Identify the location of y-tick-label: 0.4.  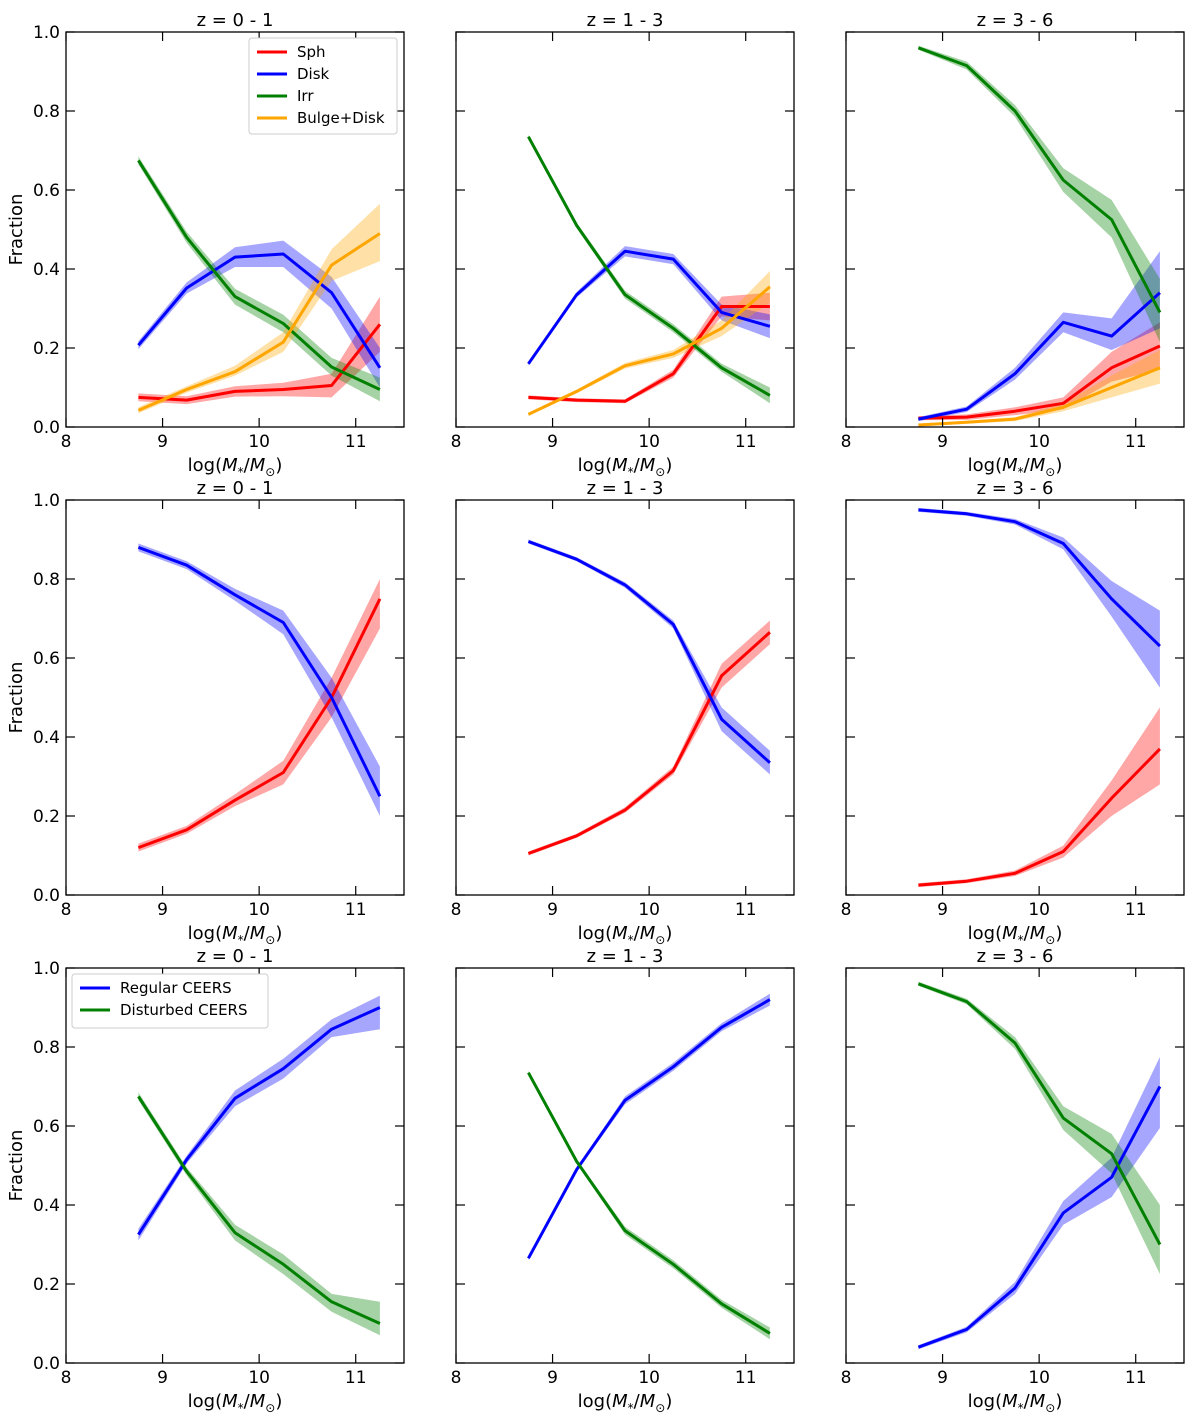
(46, 738).